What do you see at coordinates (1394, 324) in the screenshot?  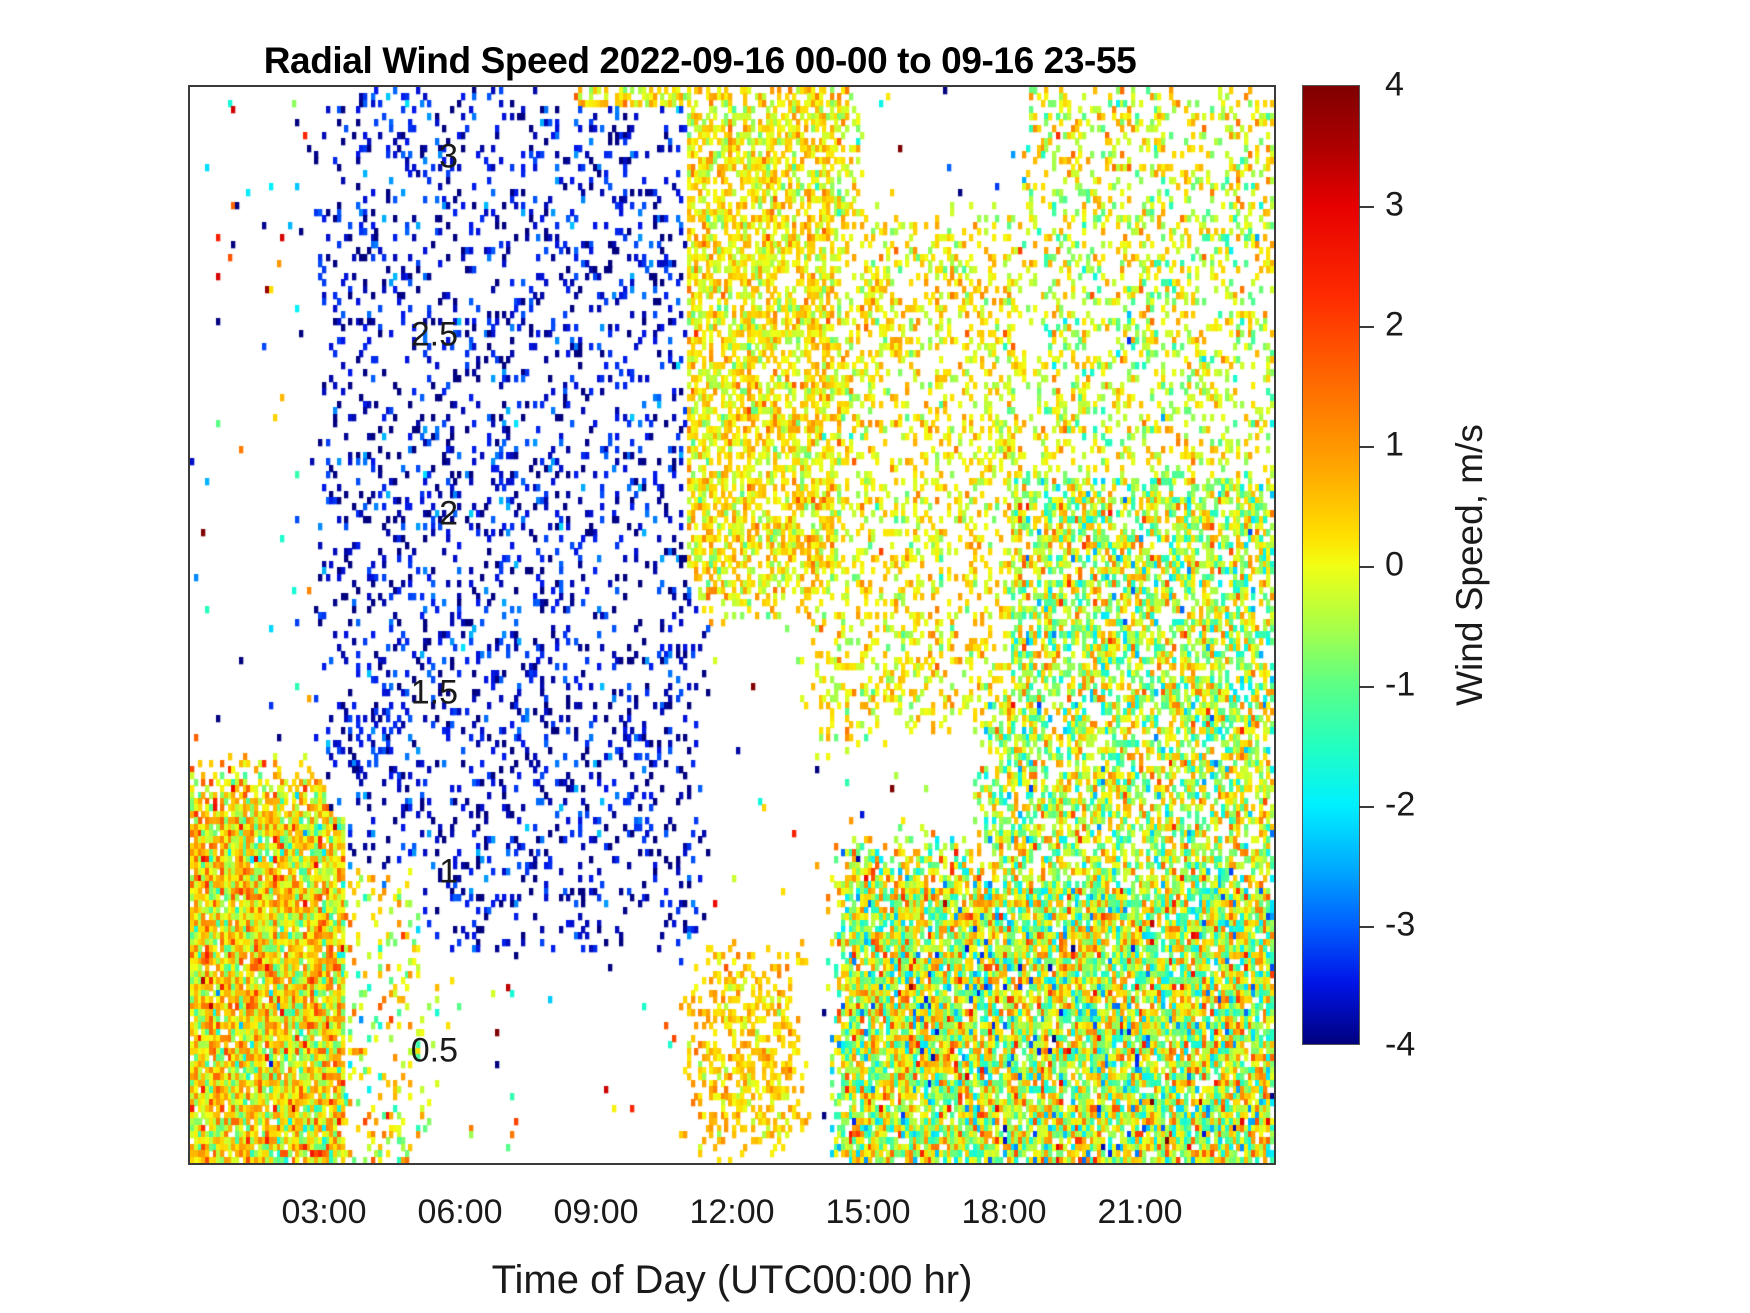 I see `colorbar-tick-label: 2` at bounding box center [1394, 324].